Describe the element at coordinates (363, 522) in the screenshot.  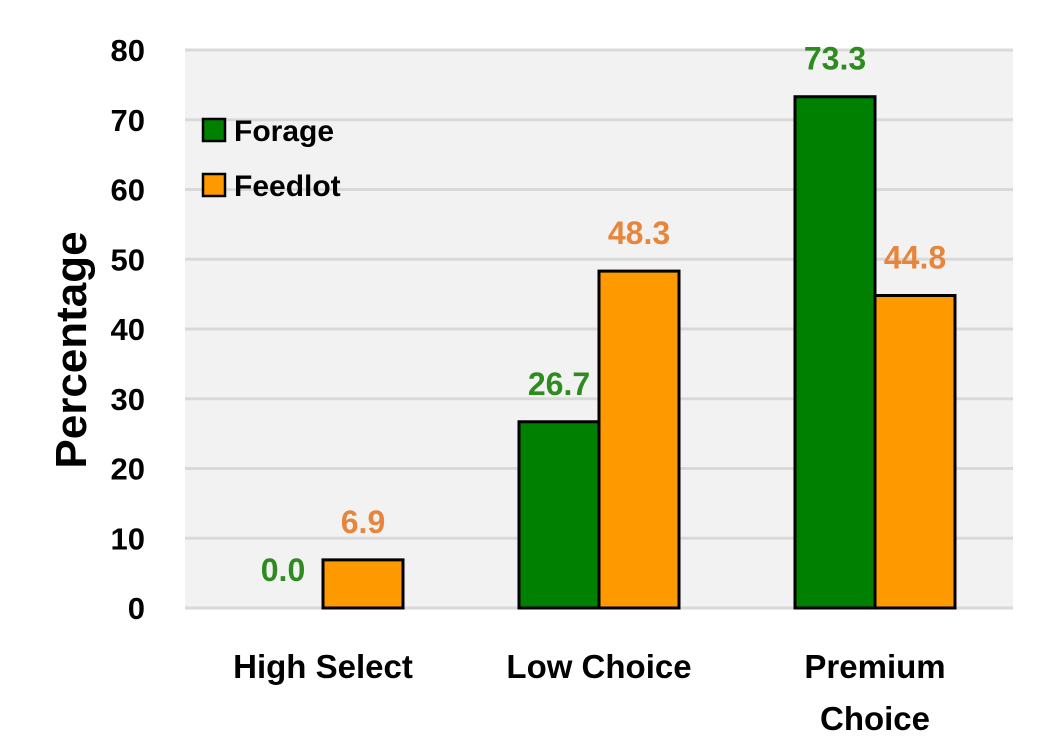
I see `data-label-feedlot: 6.9` at that location.